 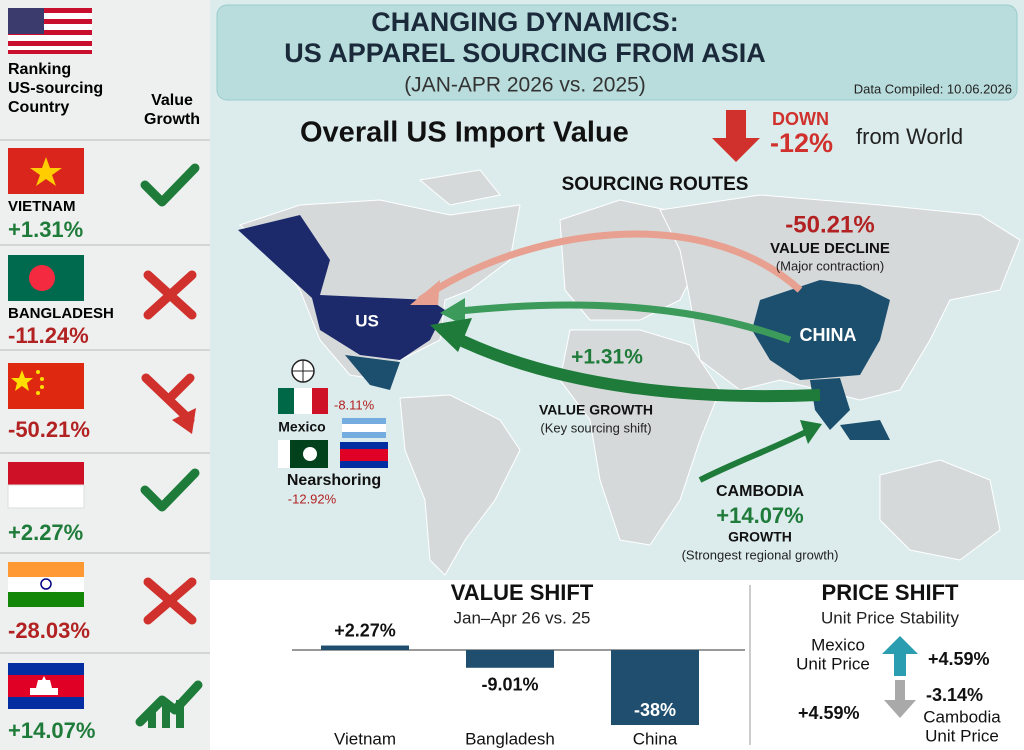 What do you see at coordinates (760, 491) in the screenshot?
I see `cambodia-label: CAMBODIA` at bounding box center [760, 491].